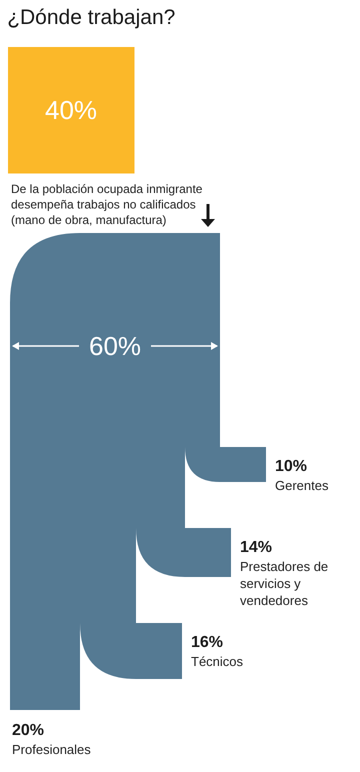  Describe the element at coordinates (115, 346) in the screenshot. I see `text: 60%` at that location.